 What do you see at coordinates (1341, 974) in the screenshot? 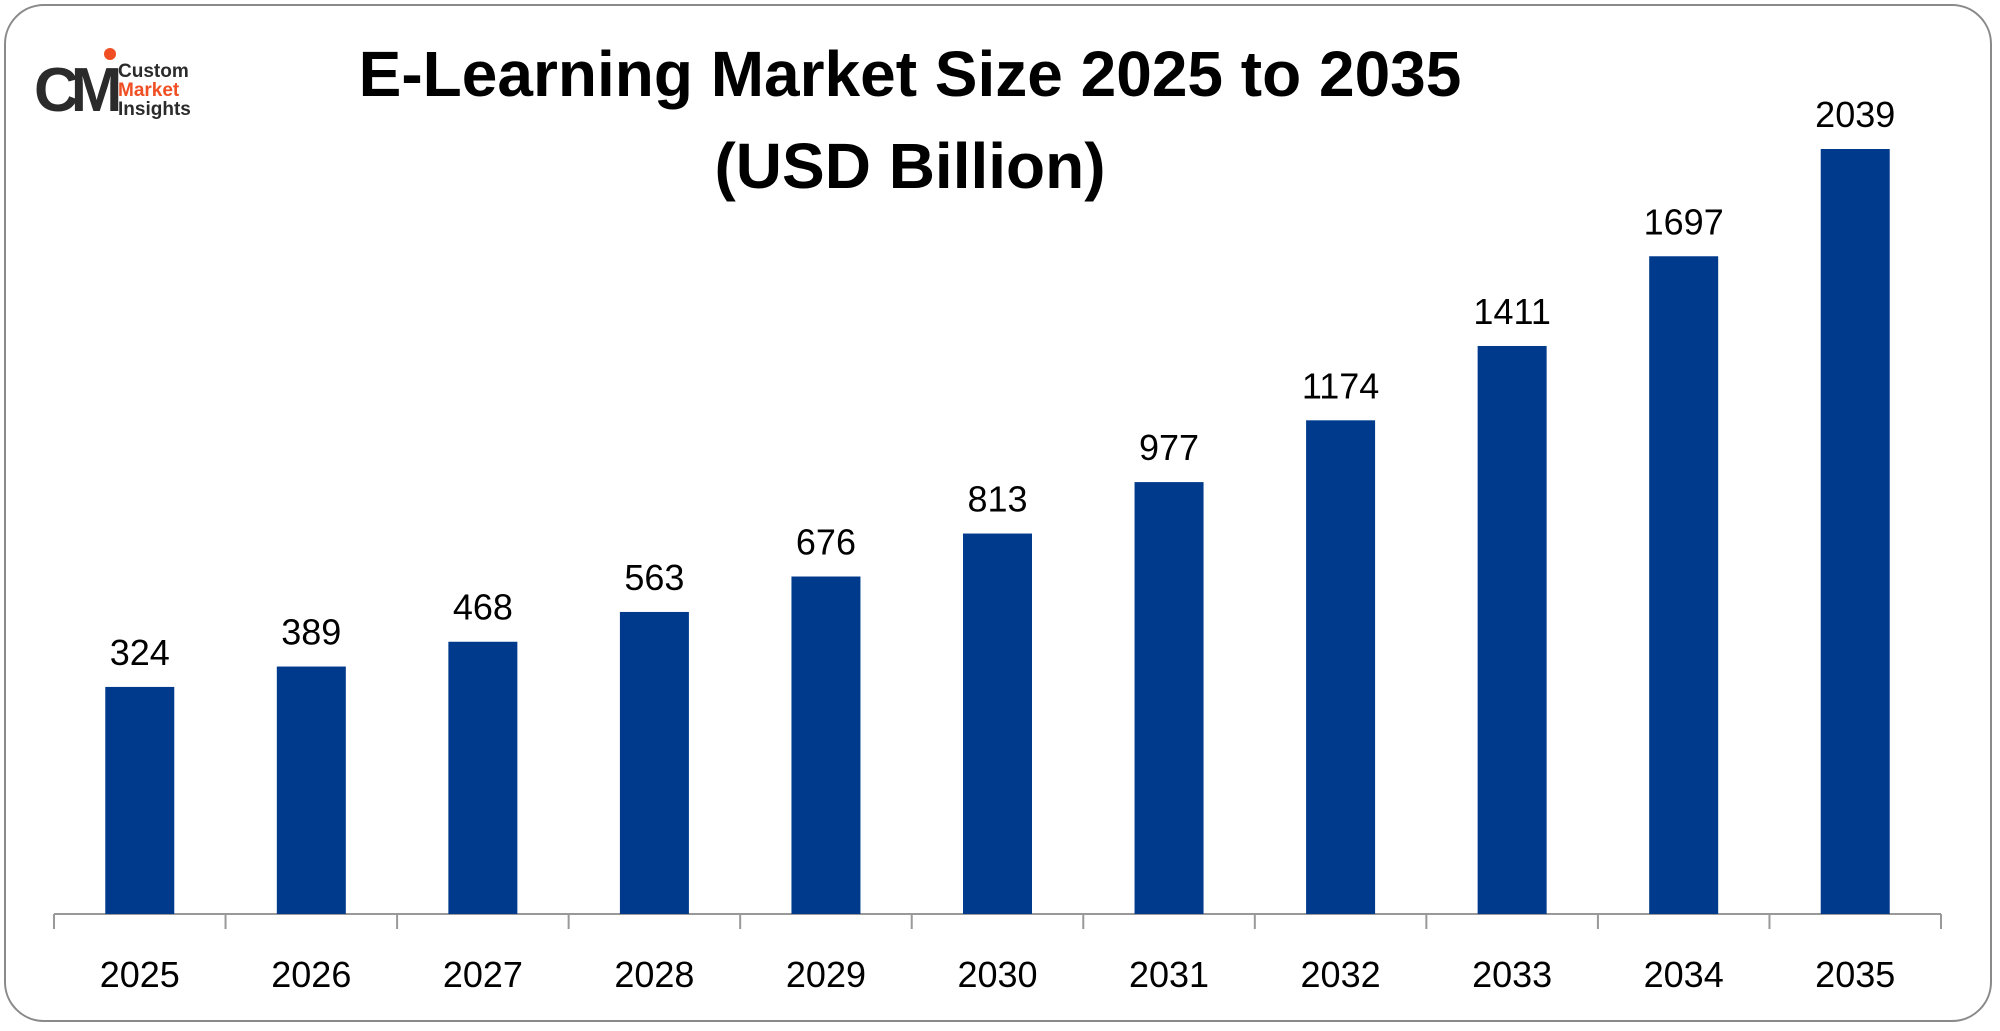
I see `x-tick-label-2032: 2032` at bounding box center [1341, 974].